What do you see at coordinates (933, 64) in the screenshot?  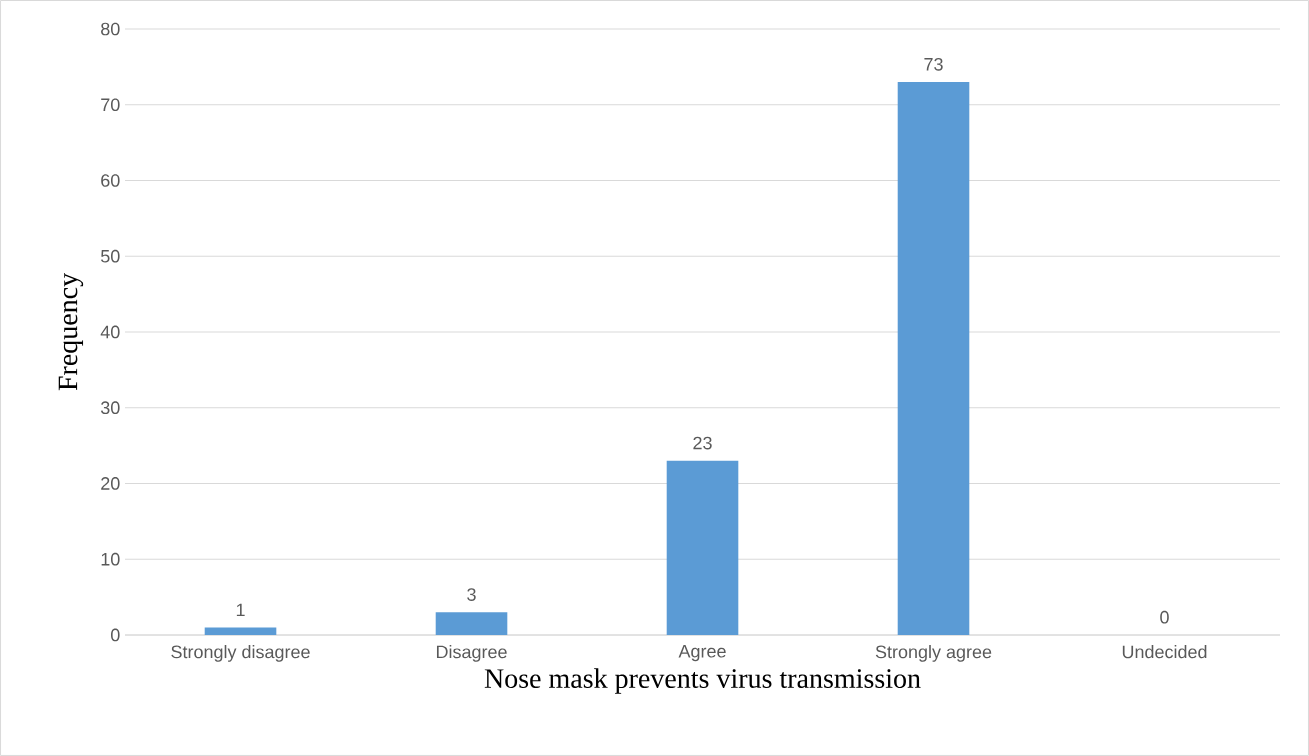 I see `data-label: 73` at bounding box center [933, 64].